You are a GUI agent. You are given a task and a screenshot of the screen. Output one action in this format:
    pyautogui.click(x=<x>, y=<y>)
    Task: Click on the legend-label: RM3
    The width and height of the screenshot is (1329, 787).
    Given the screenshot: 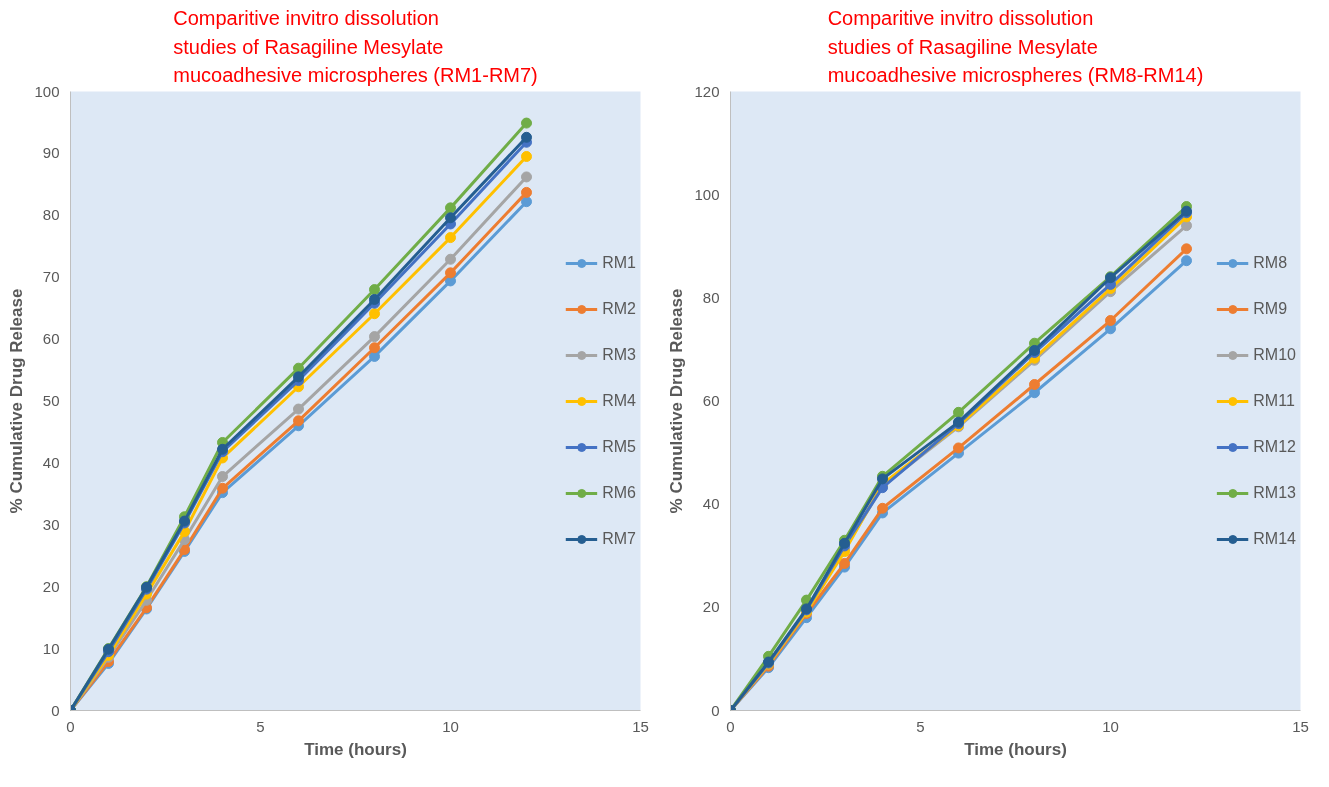 What is the action you would take?
    pyautogui.click(x=619, y=354)
    